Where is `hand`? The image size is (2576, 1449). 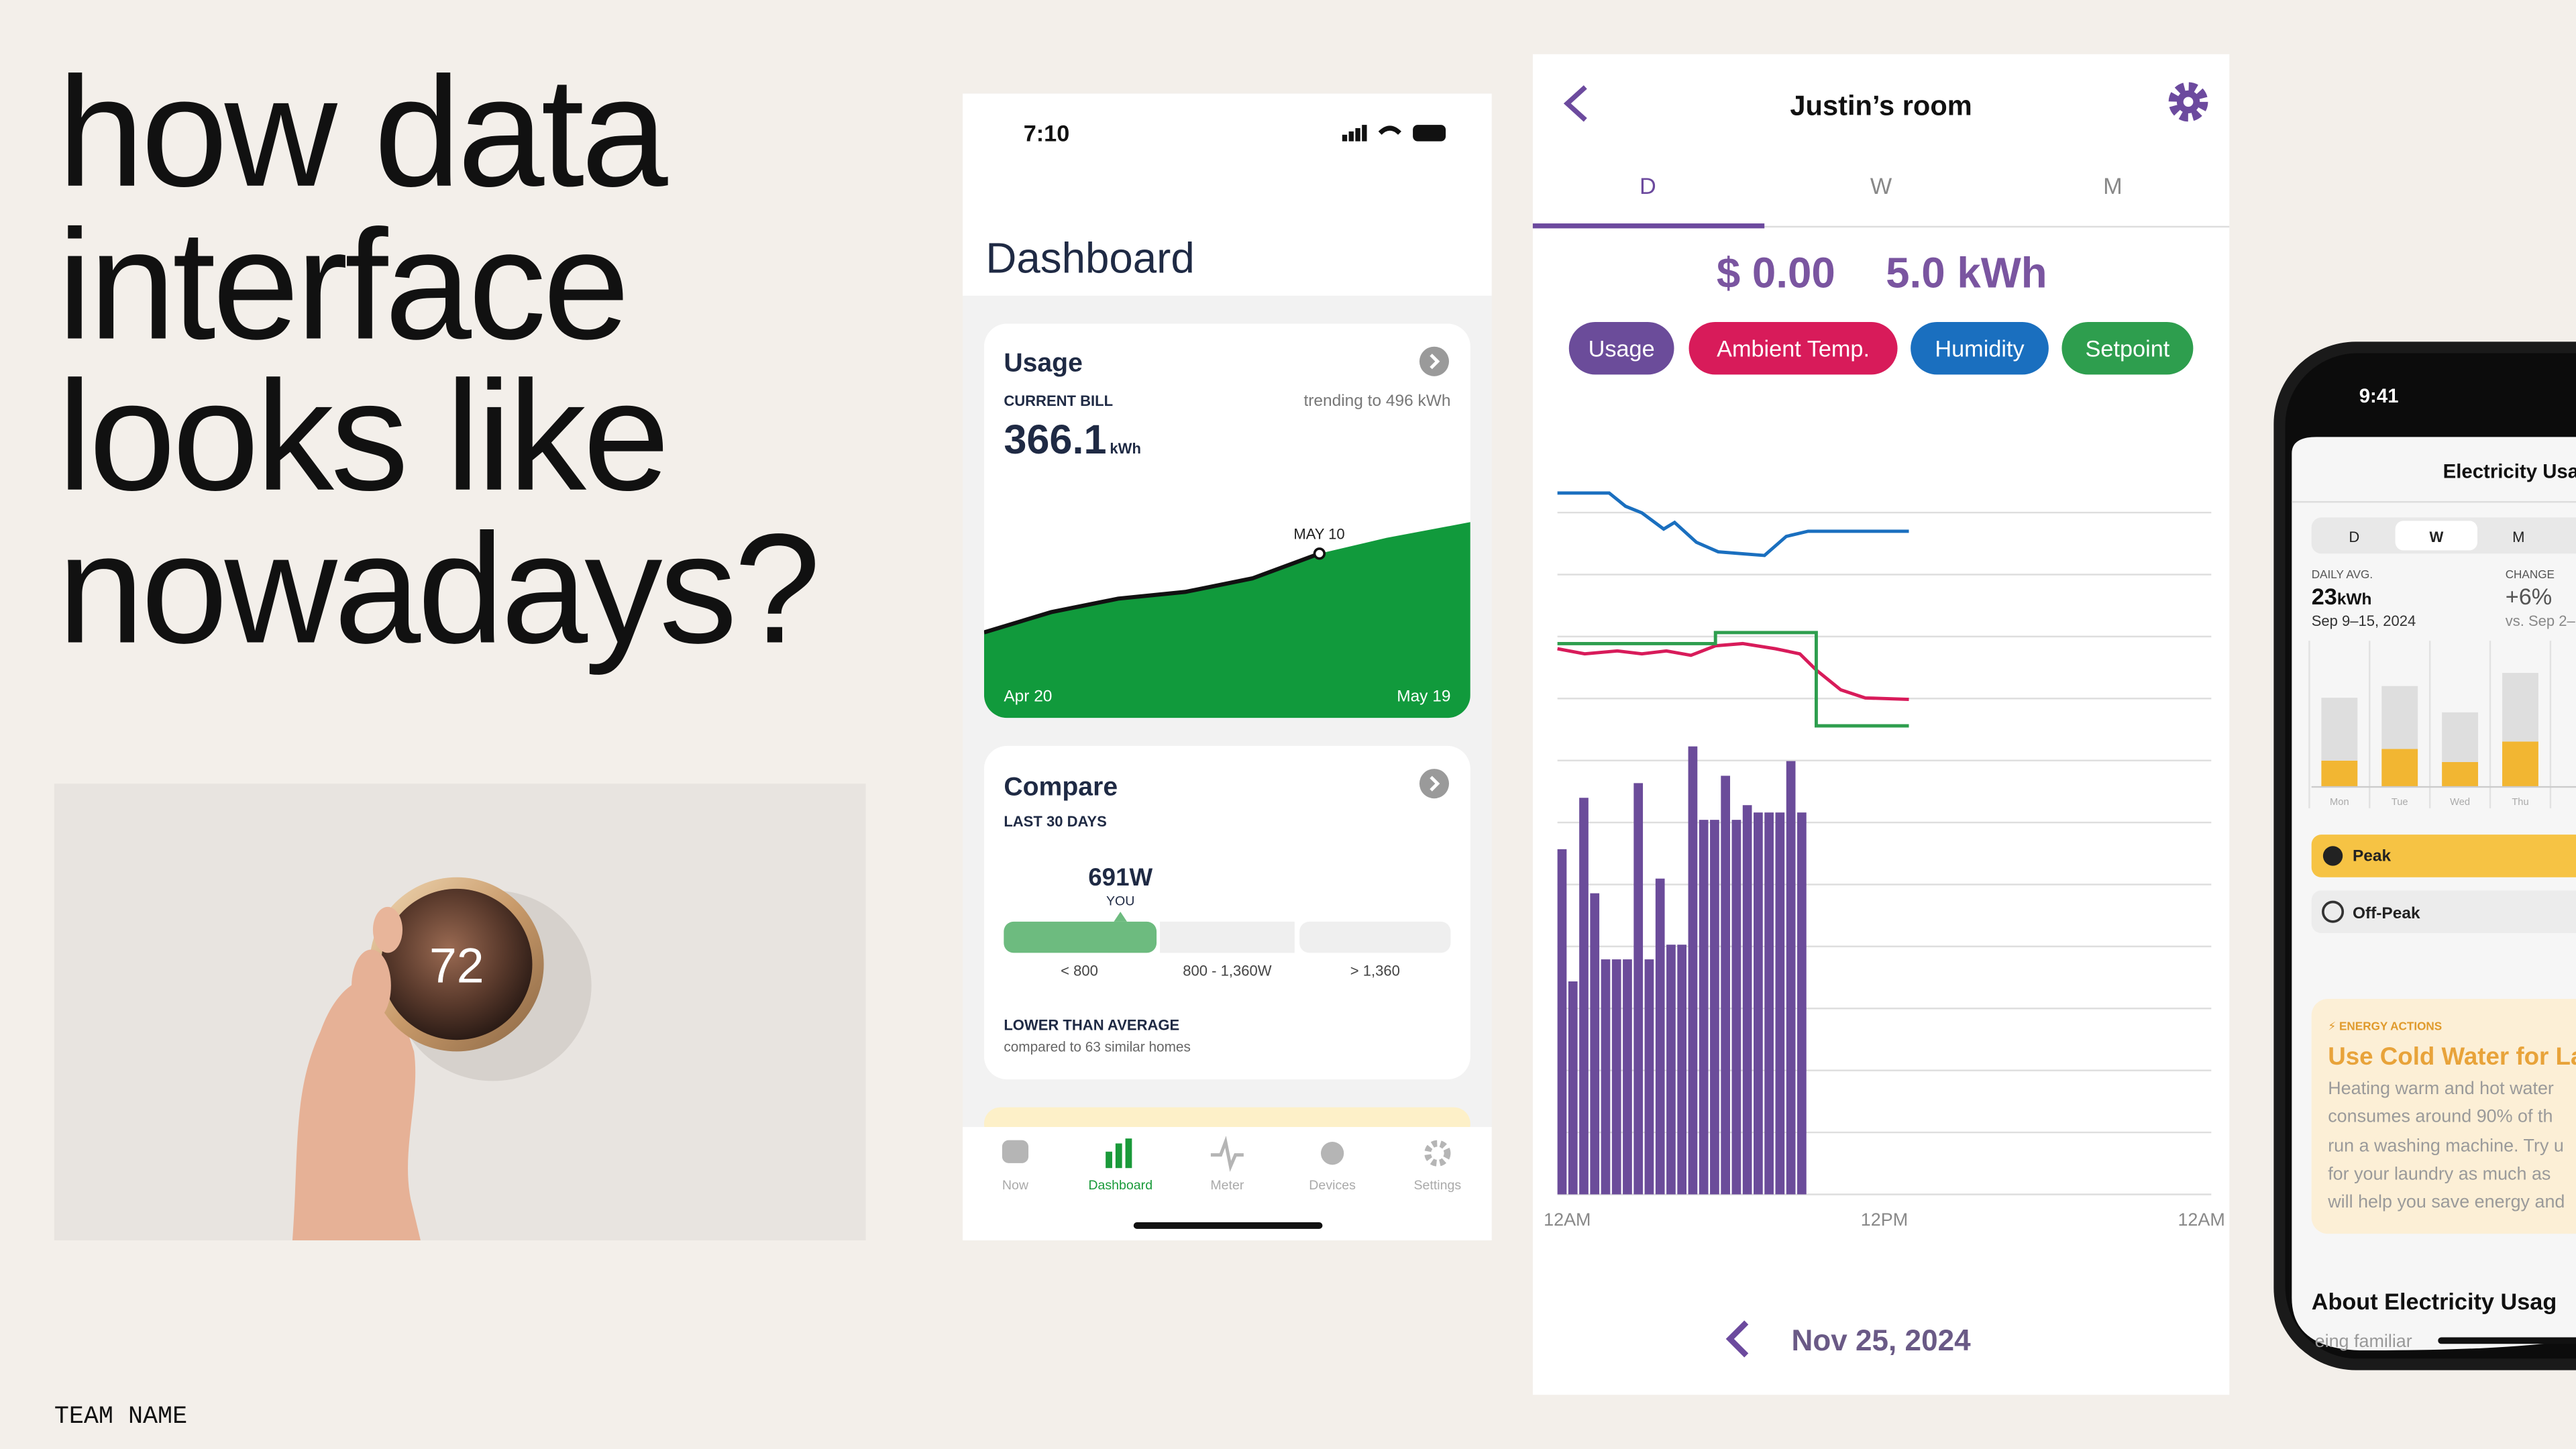 hand is located at coordinates (356, 1108).